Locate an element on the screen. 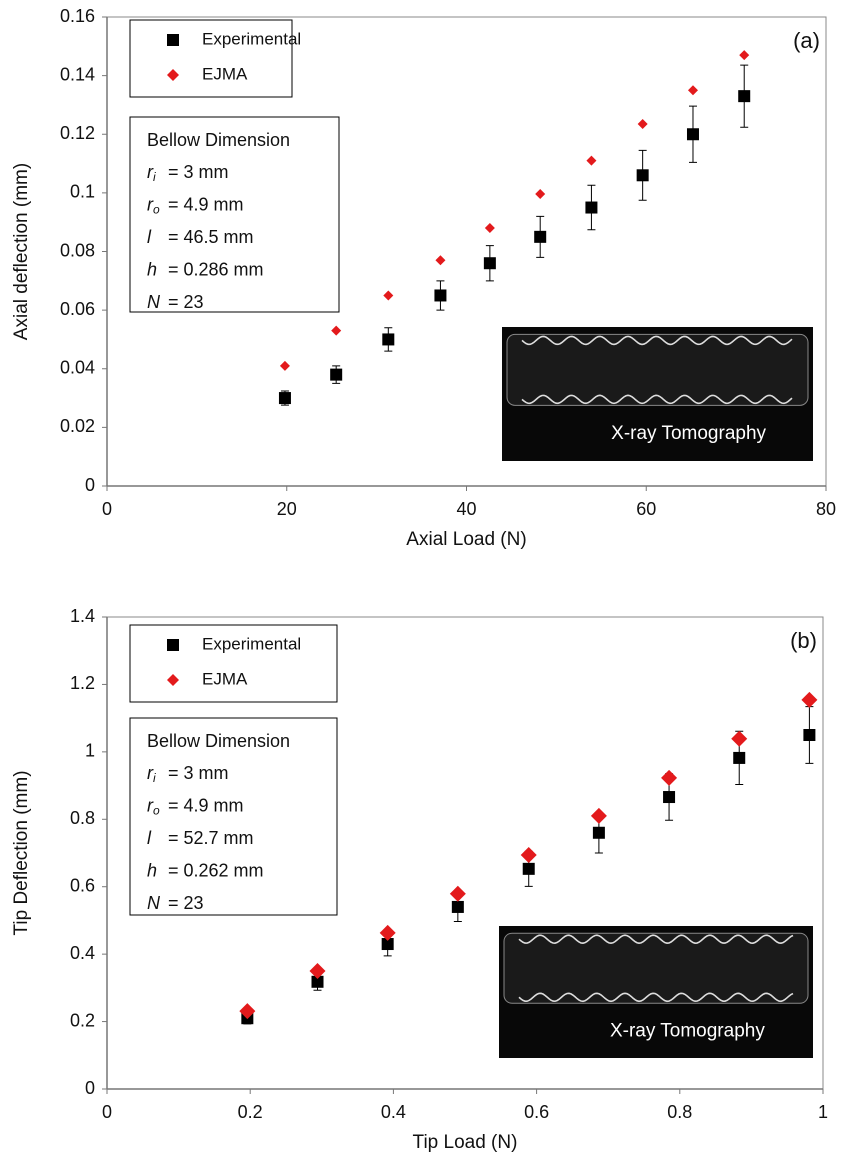  y-tick-label: 0.06 is located at coordinates (77, 309).